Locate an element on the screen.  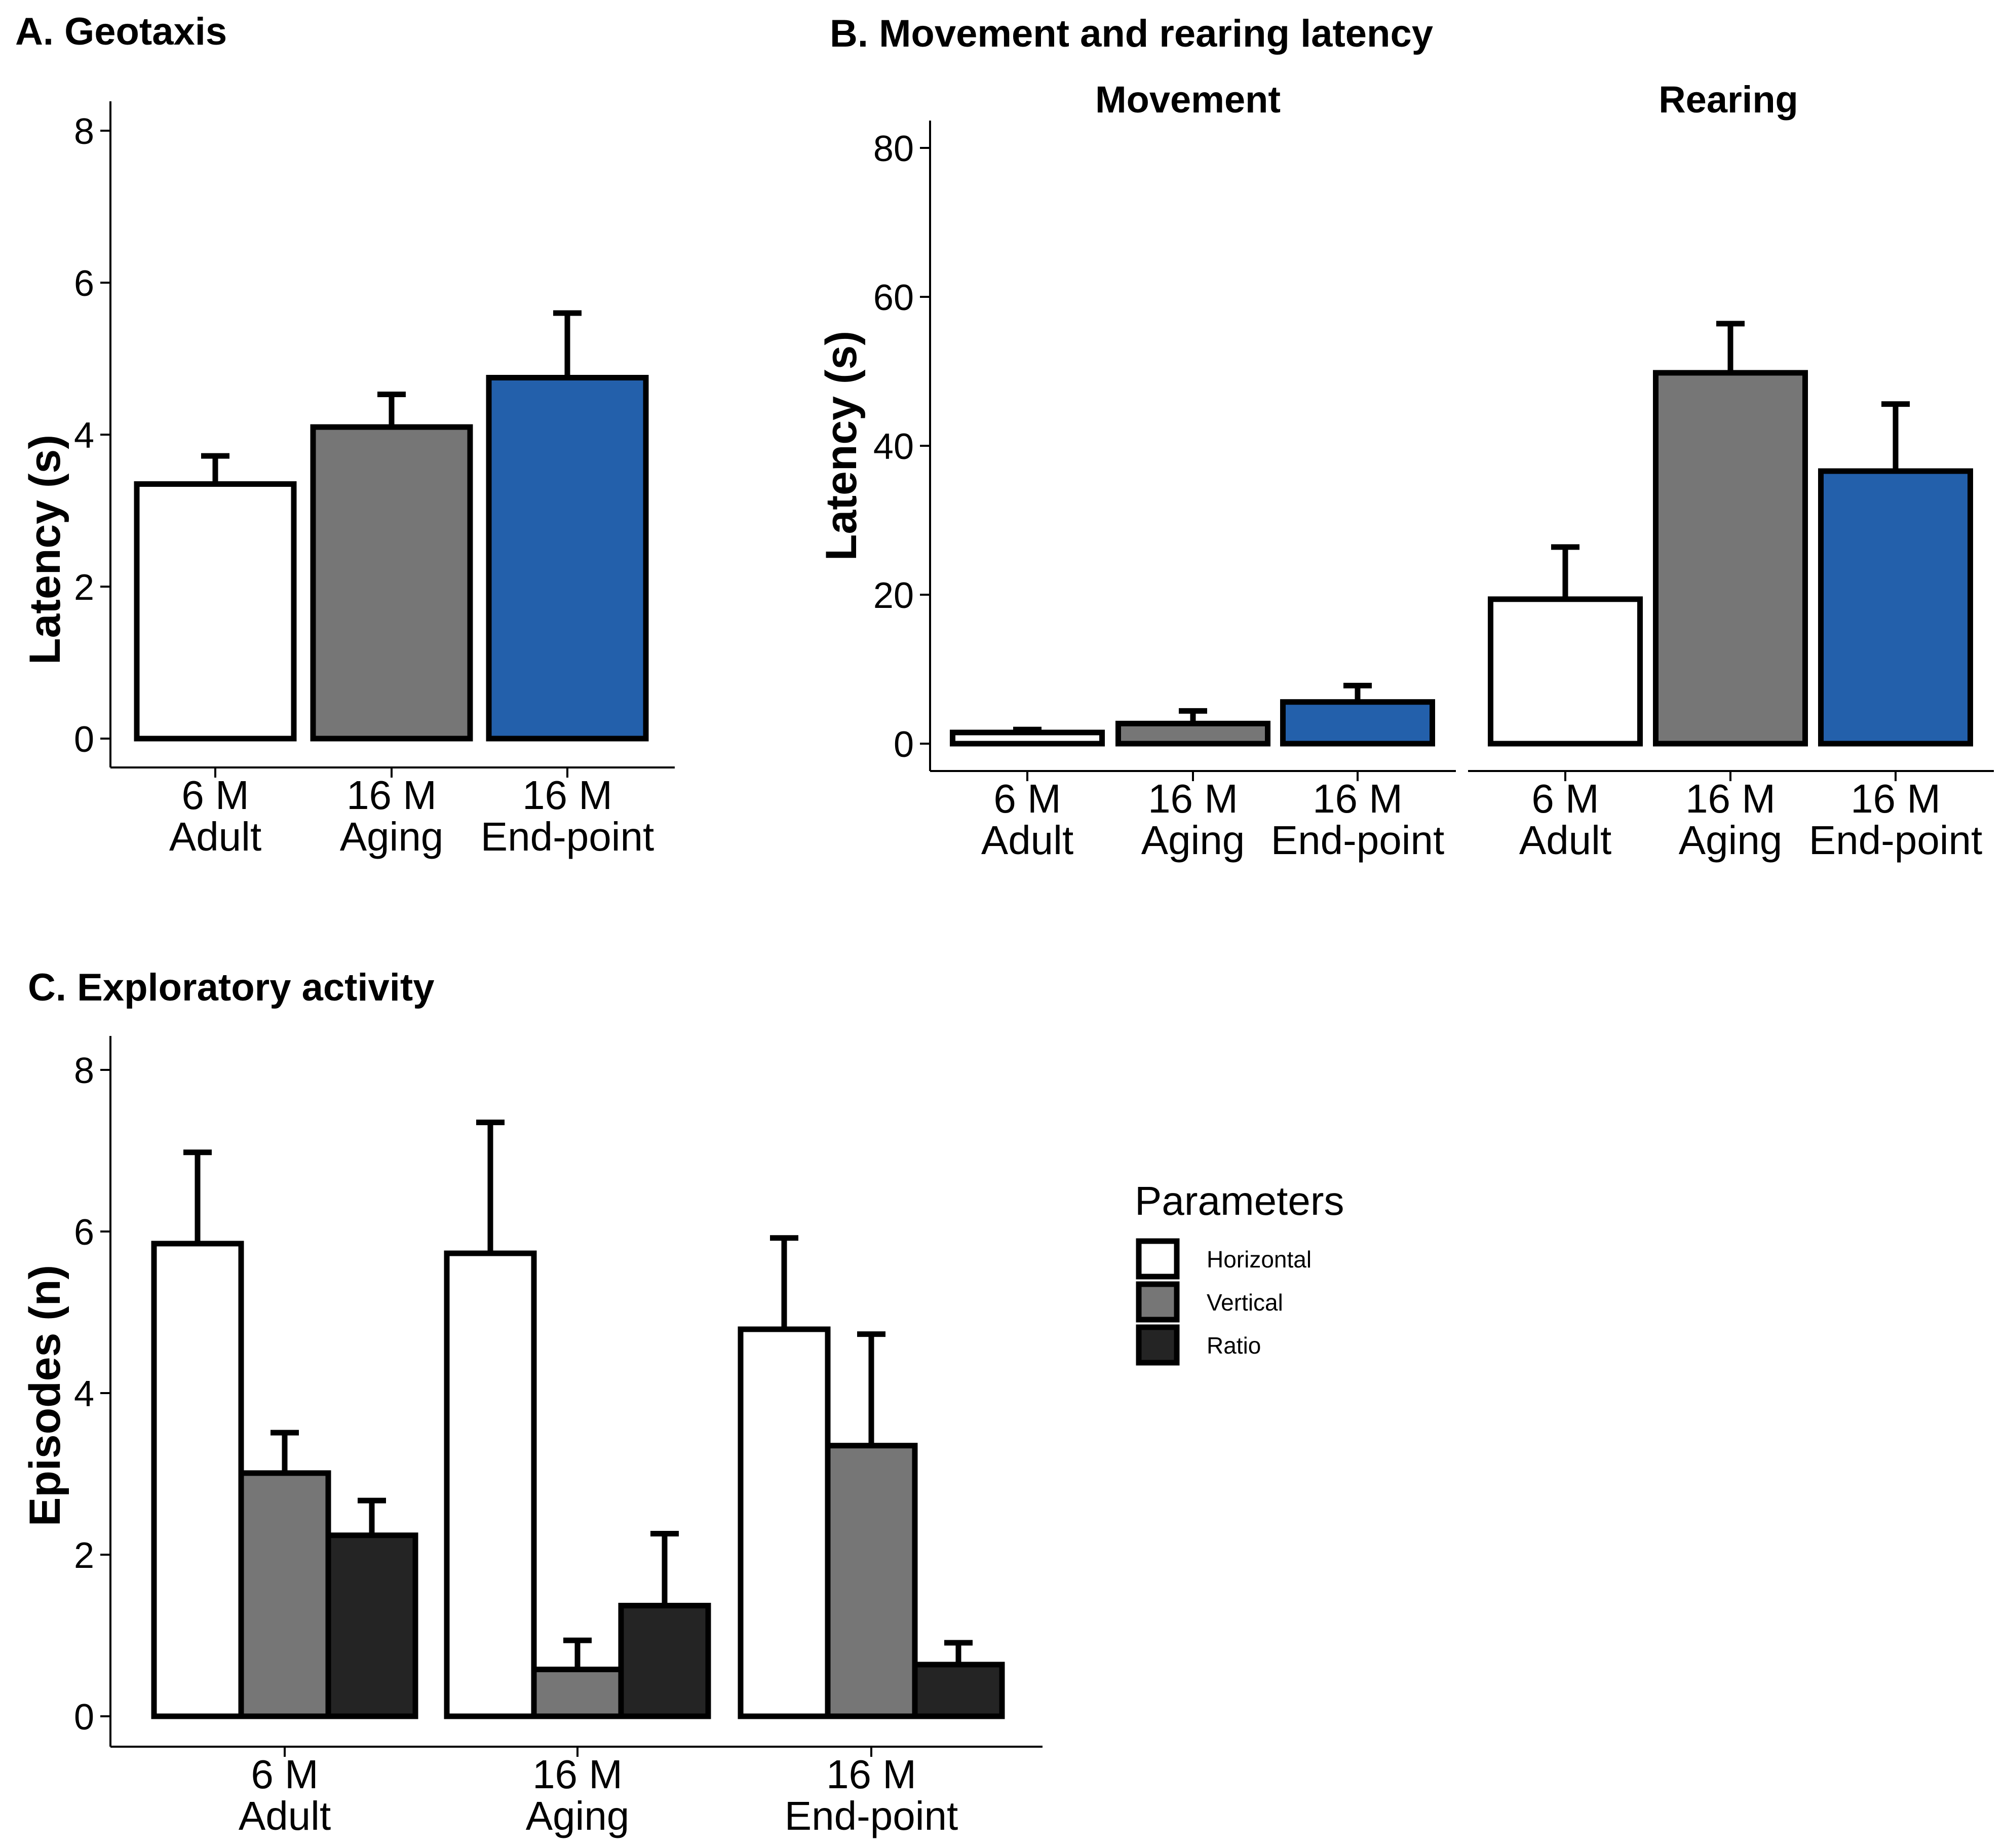
legend-label-horizontal: Horizontal is located at coordinates (1259, 1259).